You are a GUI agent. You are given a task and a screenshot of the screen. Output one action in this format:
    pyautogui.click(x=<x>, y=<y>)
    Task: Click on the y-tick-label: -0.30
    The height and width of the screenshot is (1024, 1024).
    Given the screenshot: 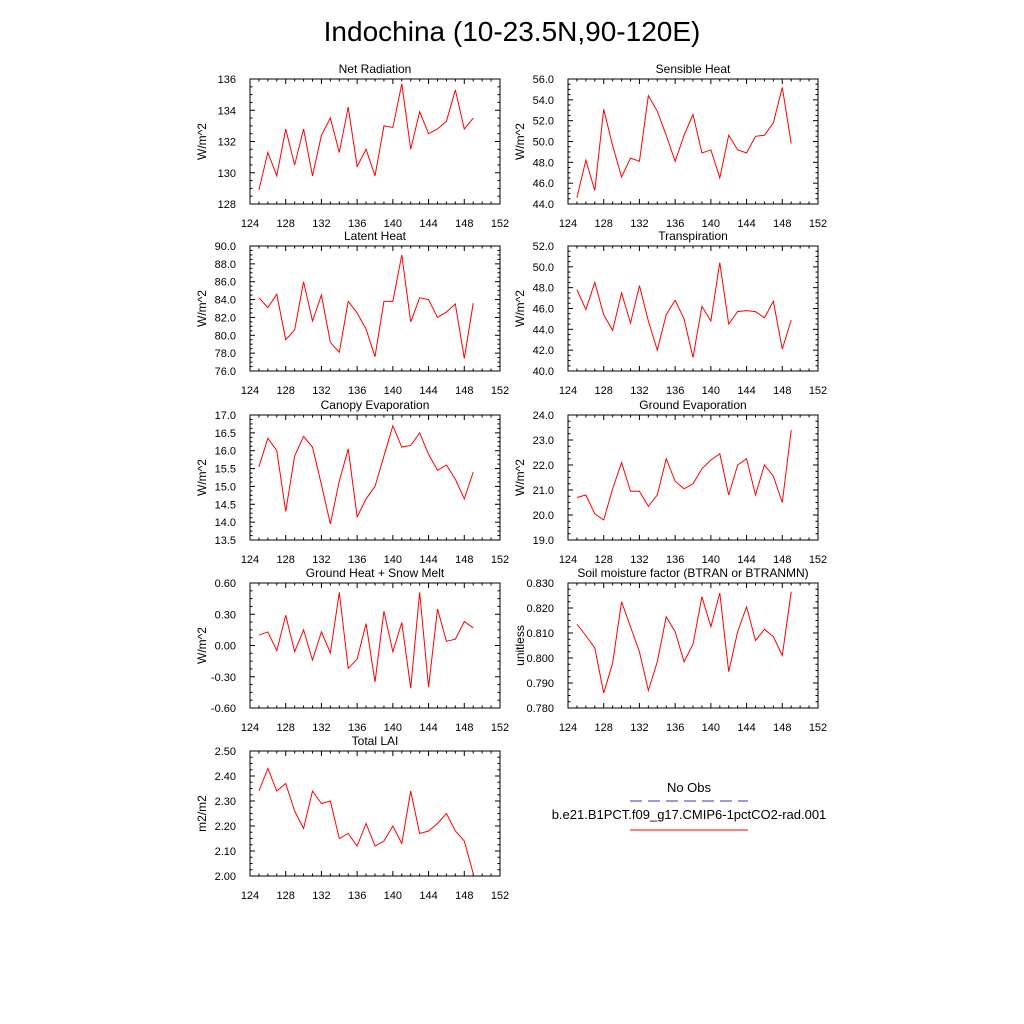 What is the action you would take?
    pyautogui.click(x=223, y=678)
    